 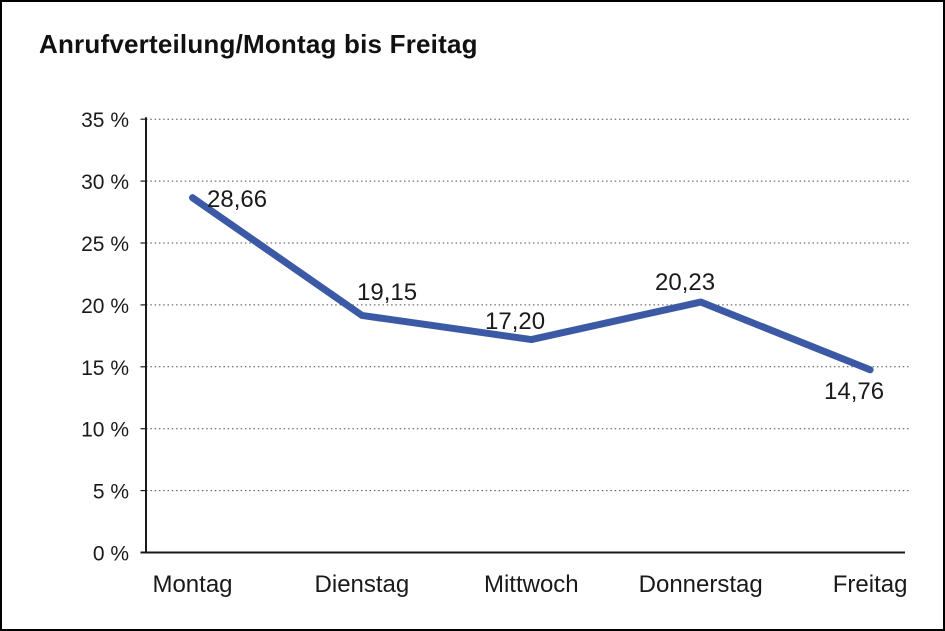 I want to click on data-point-label: 14,76, so click(x=854, y=391).